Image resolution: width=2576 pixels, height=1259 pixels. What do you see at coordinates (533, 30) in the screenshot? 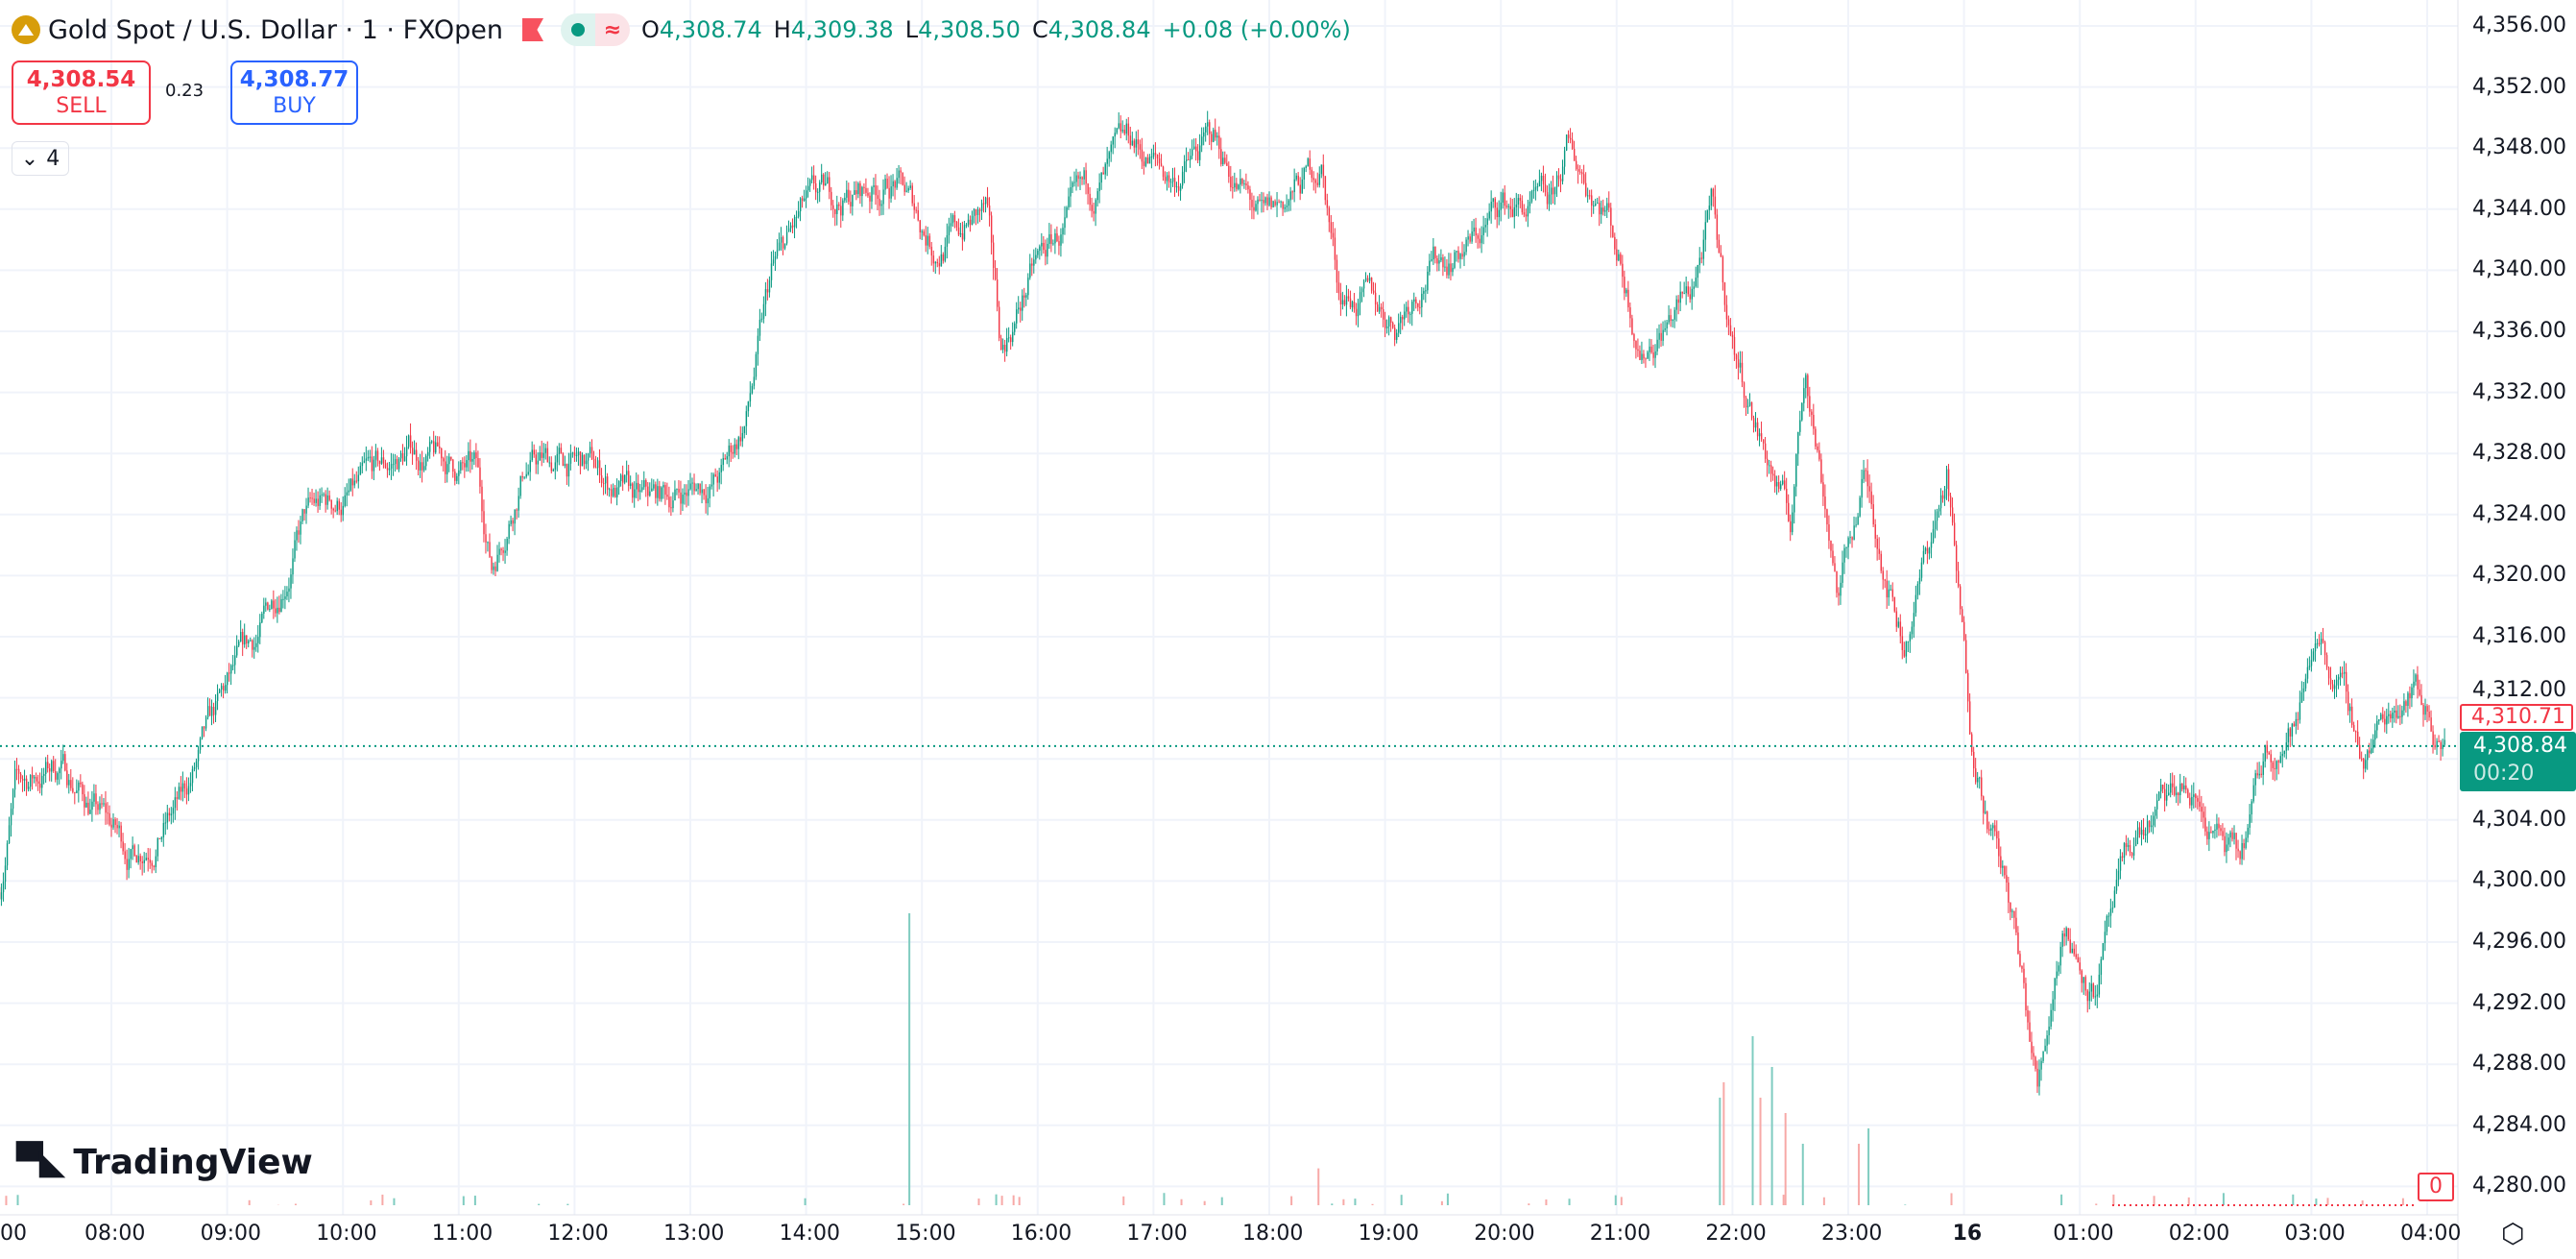
I see `flag-icon` at bounding box center [533, 30].